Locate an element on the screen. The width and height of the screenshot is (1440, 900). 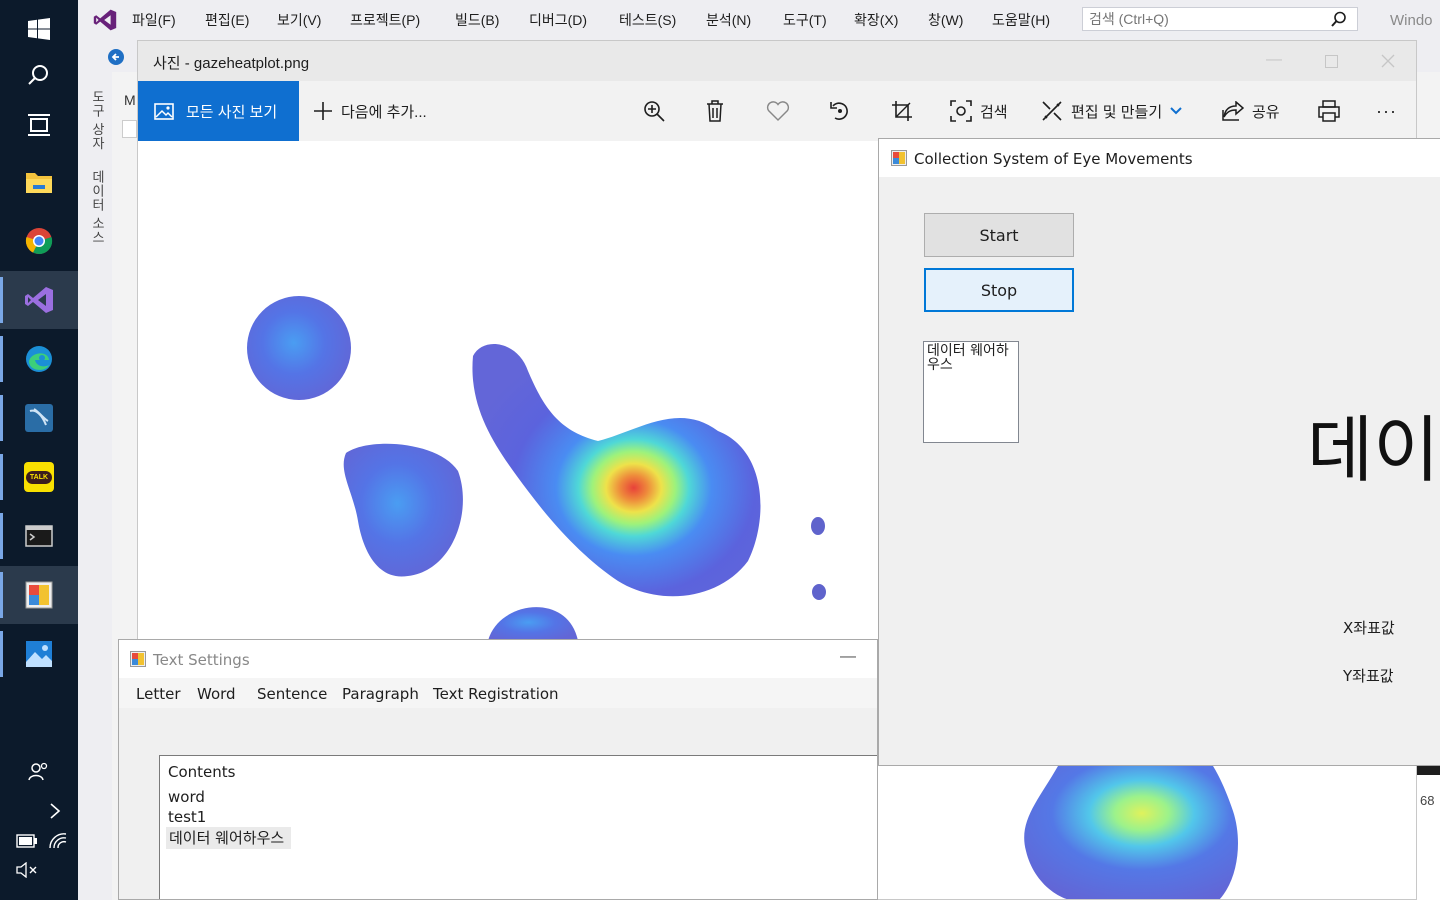
mysql-workbench-icon is located at coordinates (39, 418).